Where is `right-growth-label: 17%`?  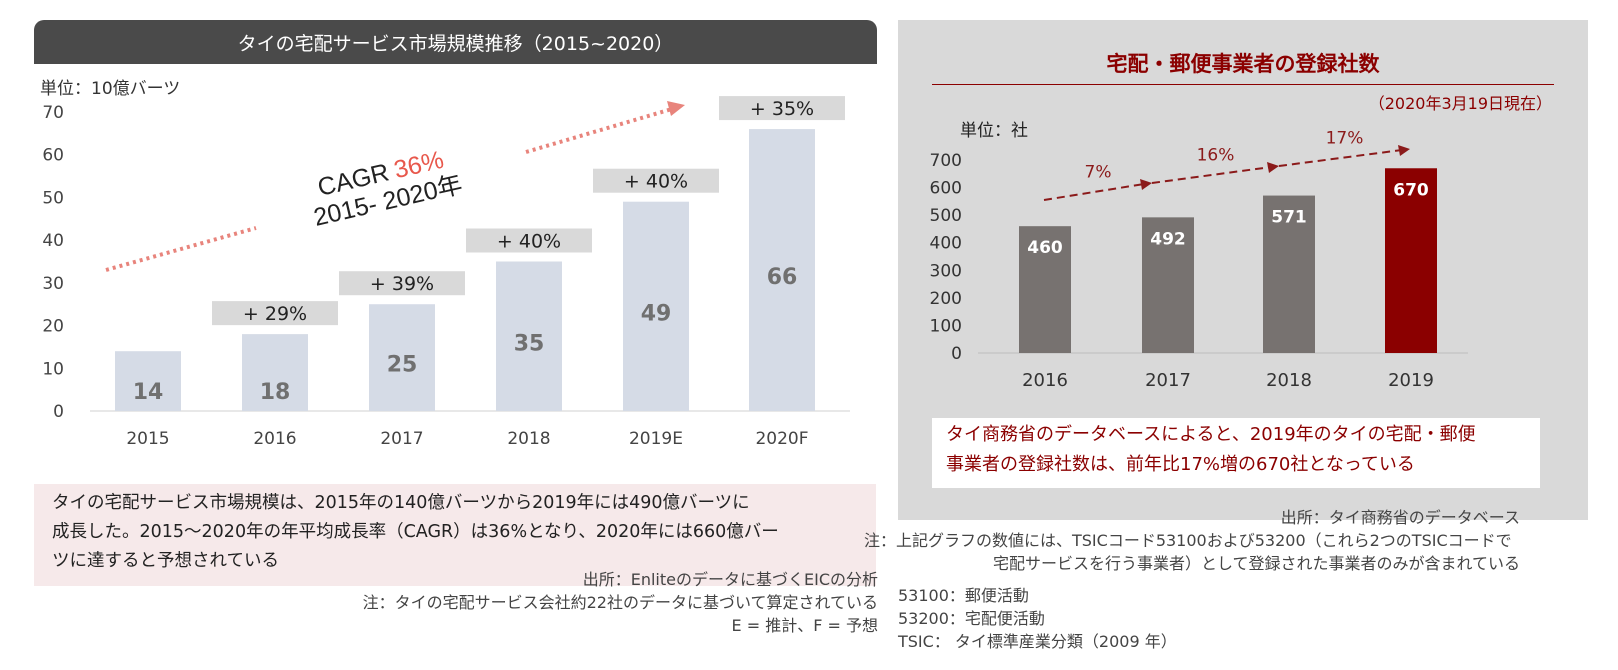 right-growth-label: 17% is located at coordinates (1345, 139).